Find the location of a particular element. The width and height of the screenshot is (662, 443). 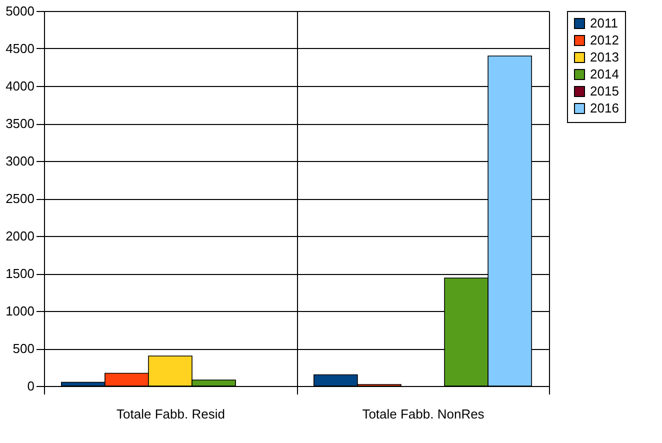

y-tick-label: 2000 is located at coordinates (20, 236).